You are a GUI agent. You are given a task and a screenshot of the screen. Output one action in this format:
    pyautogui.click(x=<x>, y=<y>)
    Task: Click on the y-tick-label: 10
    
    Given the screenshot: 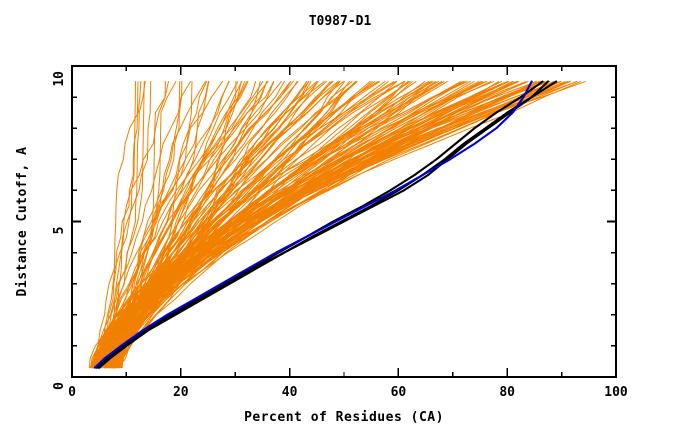 What is the action you would take?
    pyautogui.click(x=59, y=79)
    